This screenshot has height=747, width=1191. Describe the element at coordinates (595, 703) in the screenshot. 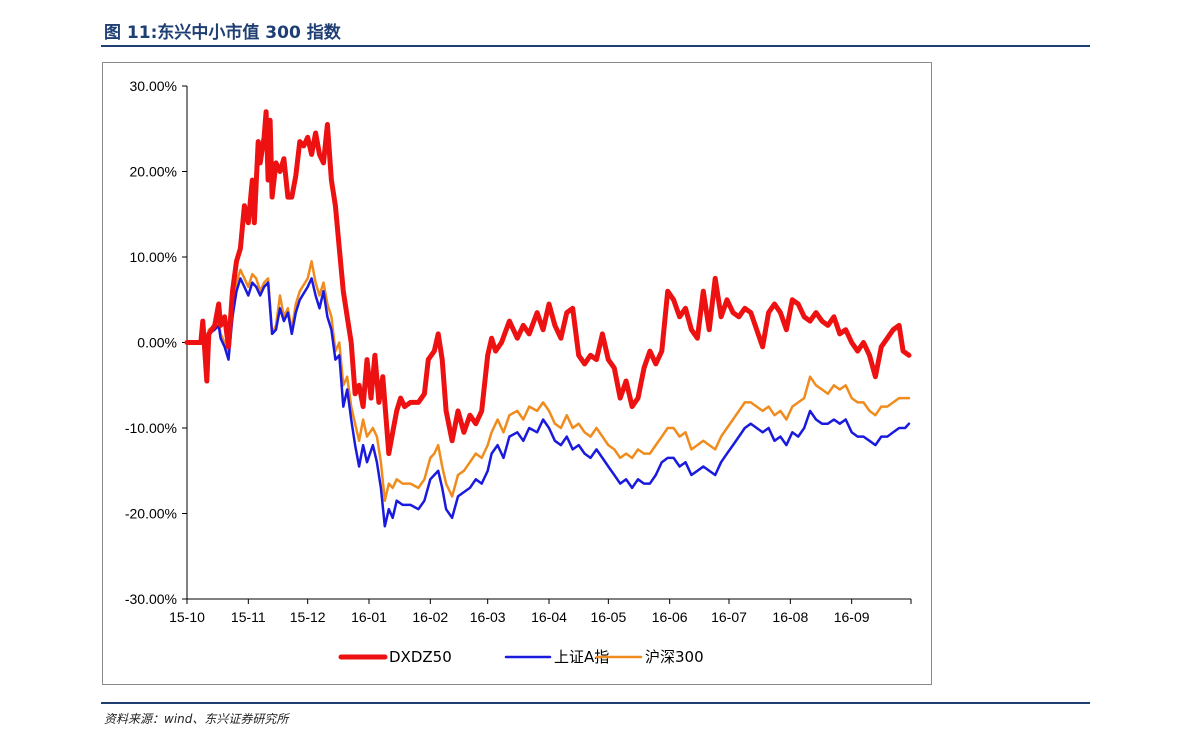

I see `source-rule` at that location.